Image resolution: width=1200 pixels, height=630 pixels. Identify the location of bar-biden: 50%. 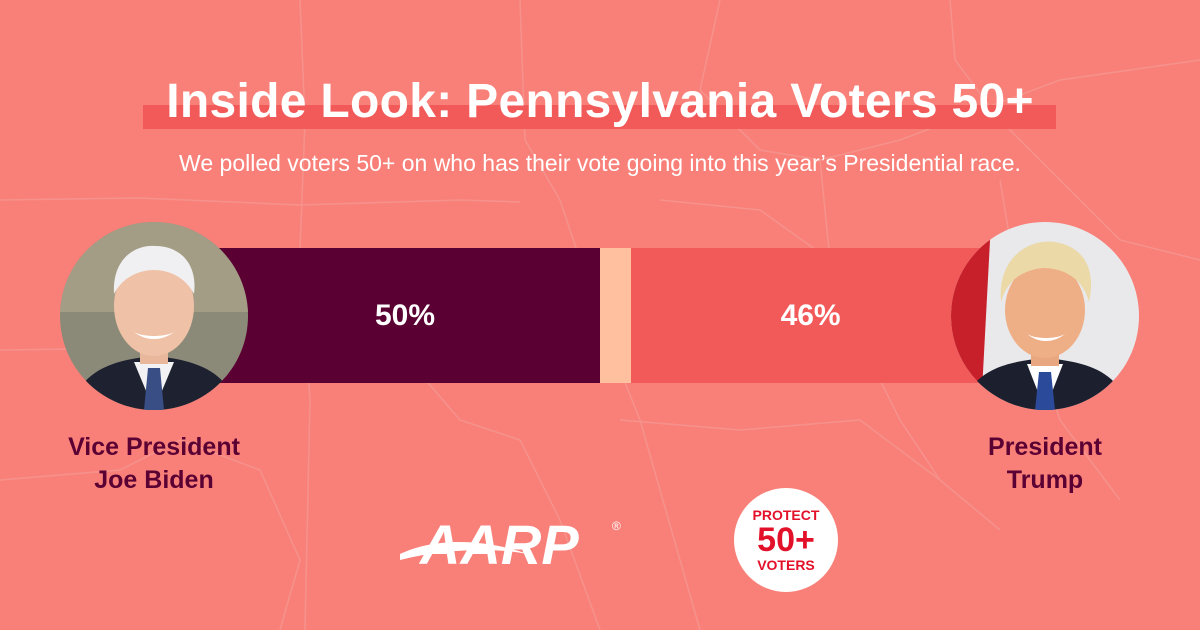
(405, 315).